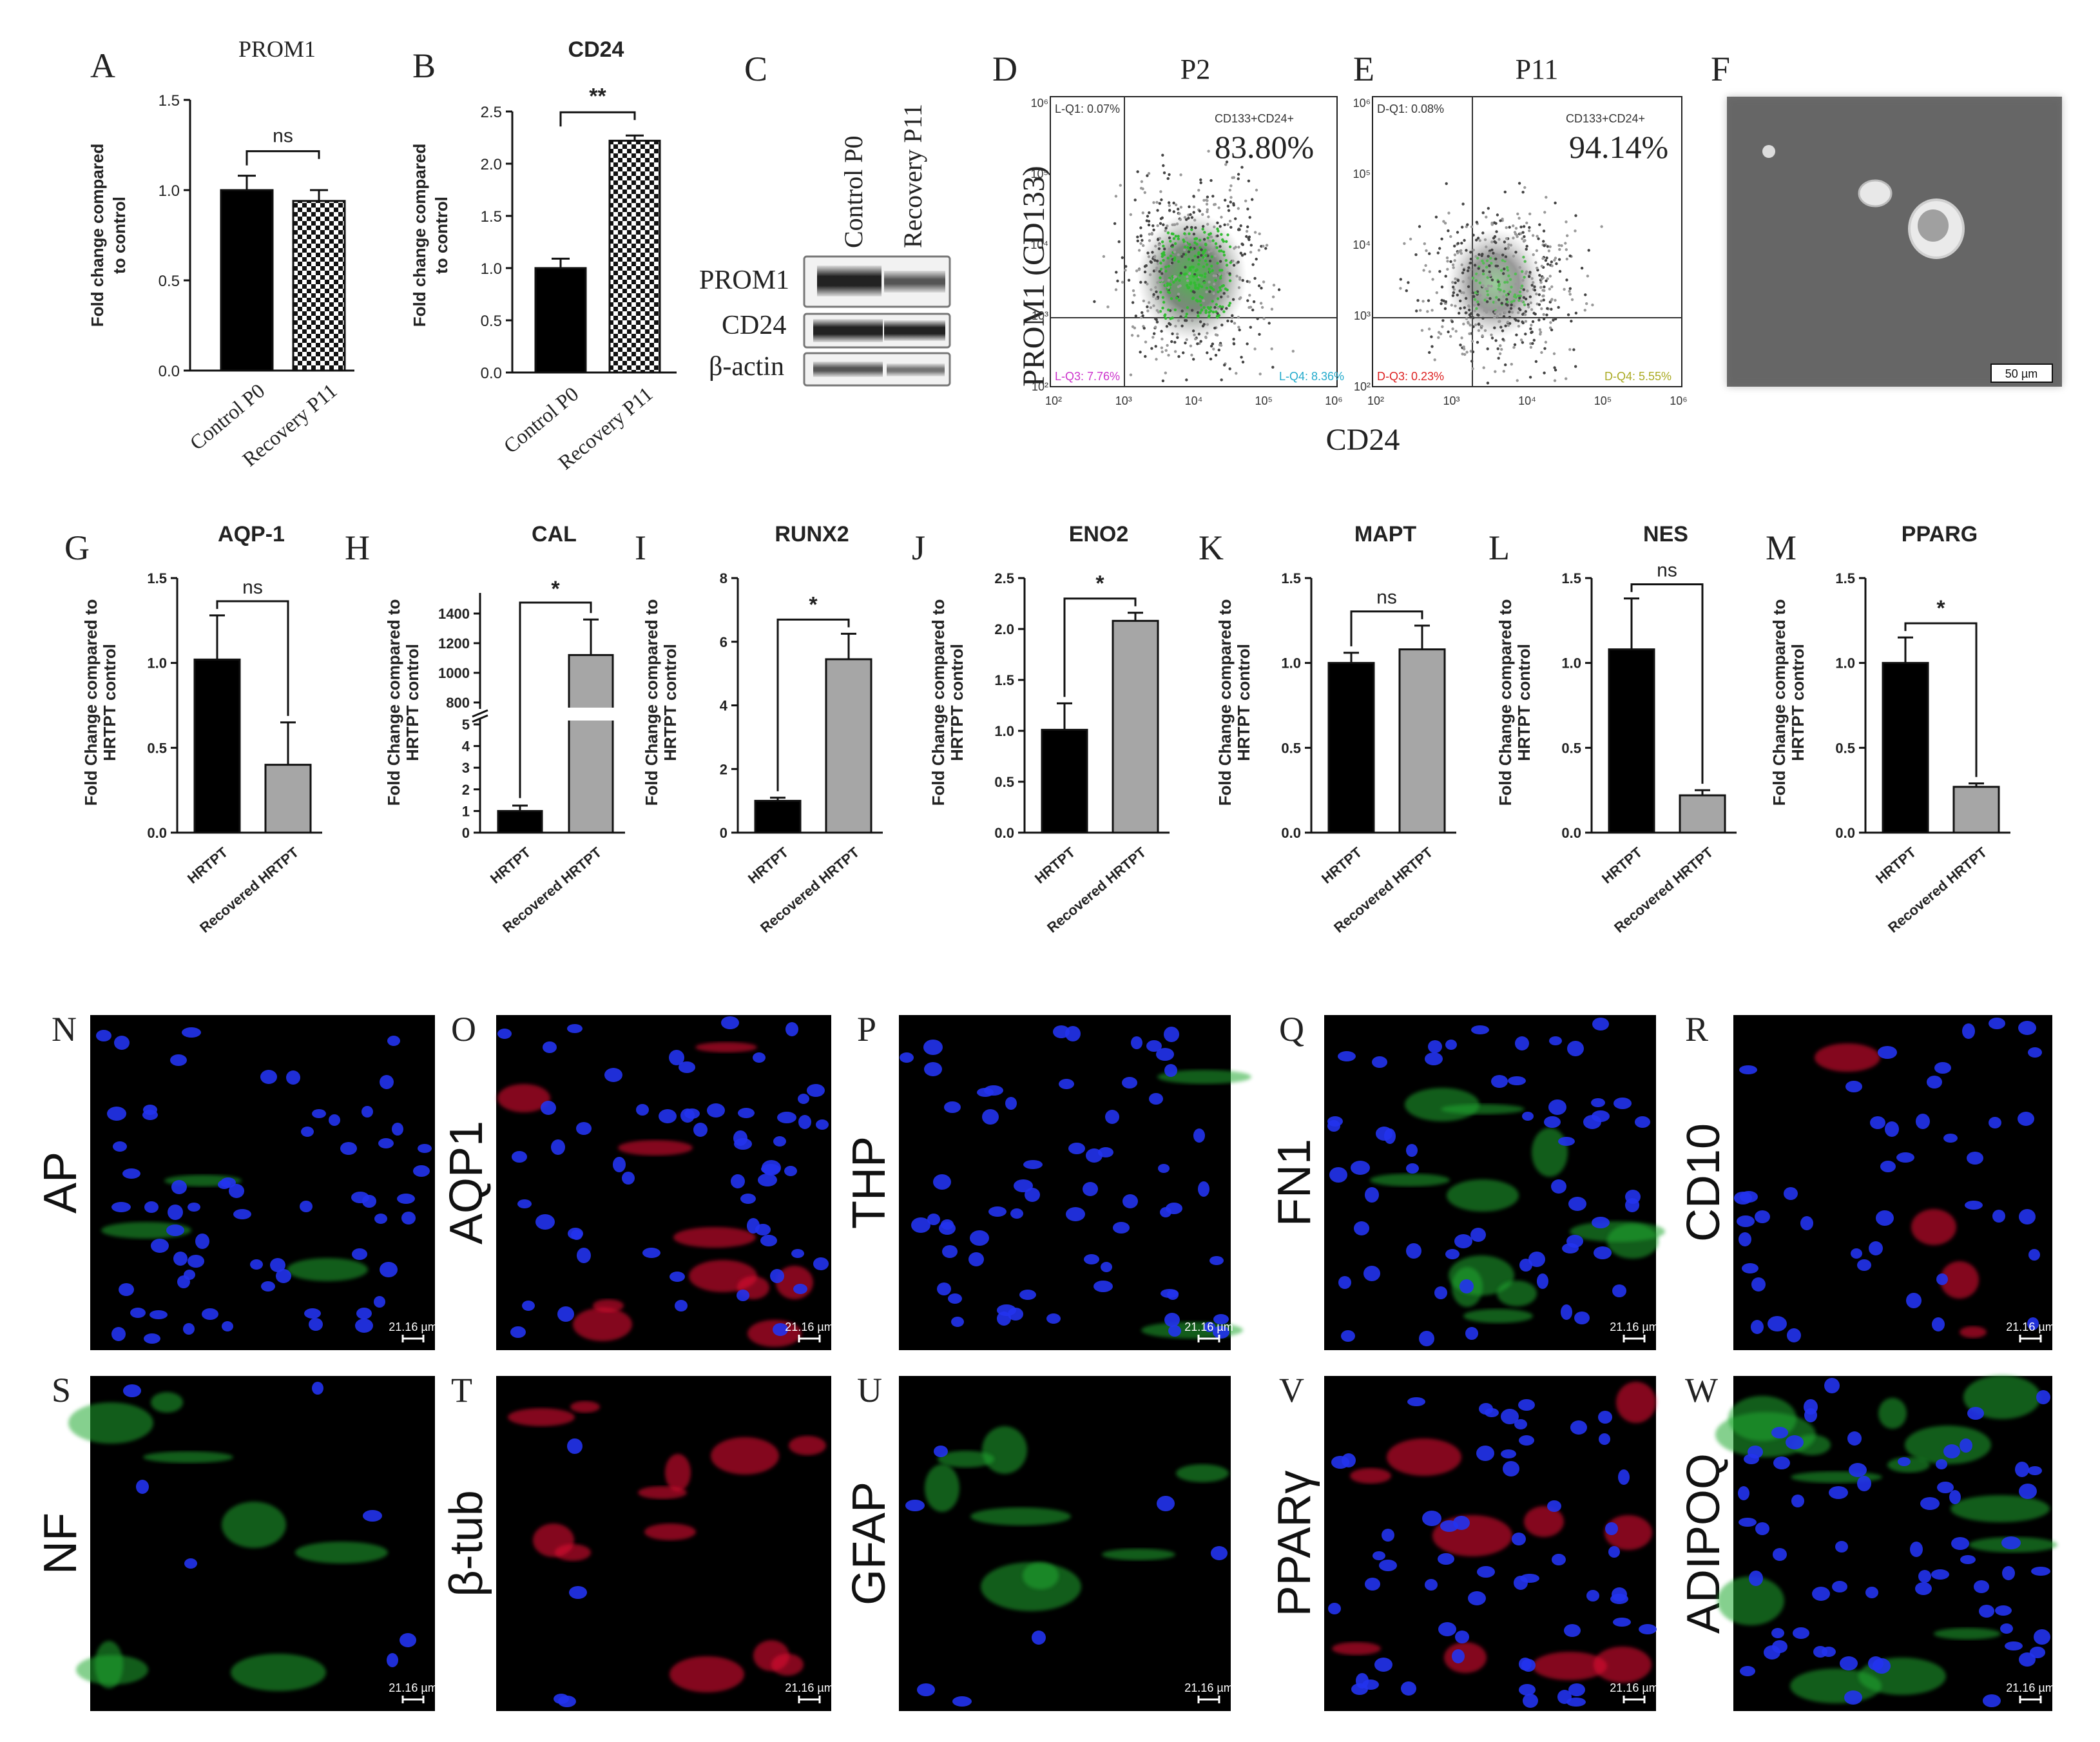 Image resolution: width=2100 pixels, height=1742 pixels. I want to click on y-tick-label: 2.5, so click(491, 113).